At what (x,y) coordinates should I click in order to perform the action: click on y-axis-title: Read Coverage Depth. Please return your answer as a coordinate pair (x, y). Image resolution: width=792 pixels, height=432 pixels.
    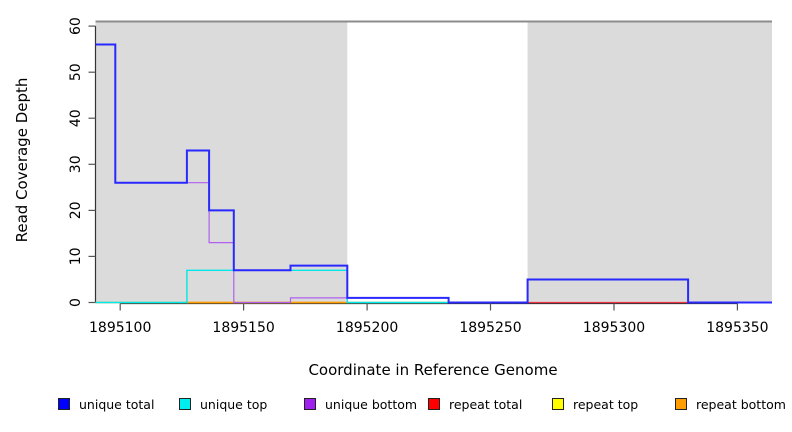
    Looking at the image, I should click on (22, 160).